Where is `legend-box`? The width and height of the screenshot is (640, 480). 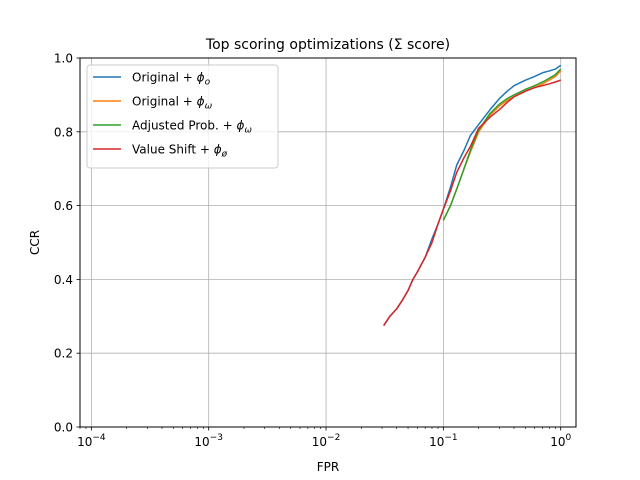
legend-box is located at coordinates (182, 116).